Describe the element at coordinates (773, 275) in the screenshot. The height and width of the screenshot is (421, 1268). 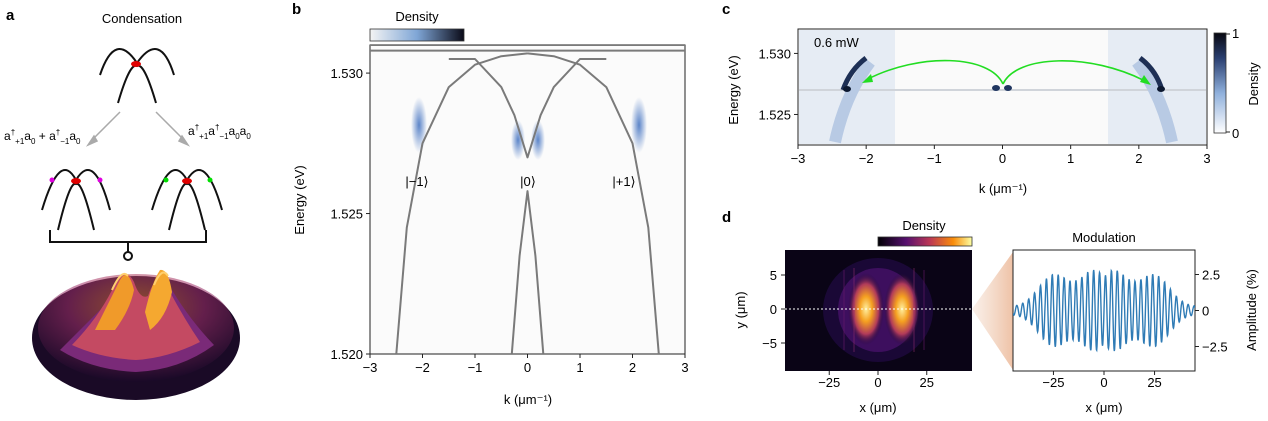
I see `ytick-label-d-left: 5` at that location.